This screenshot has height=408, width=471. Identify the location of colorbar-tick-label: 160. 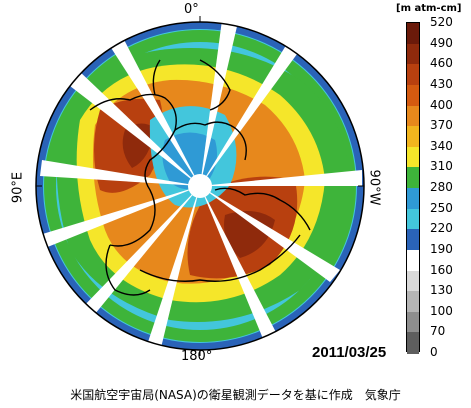
(441, 269).